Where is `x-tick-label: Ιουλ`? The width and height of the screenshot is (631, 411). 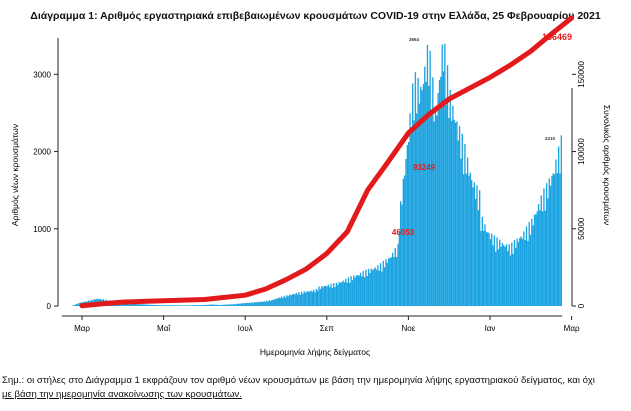 x-tick-label: Ιουλ is located at coordinates (245, 328).